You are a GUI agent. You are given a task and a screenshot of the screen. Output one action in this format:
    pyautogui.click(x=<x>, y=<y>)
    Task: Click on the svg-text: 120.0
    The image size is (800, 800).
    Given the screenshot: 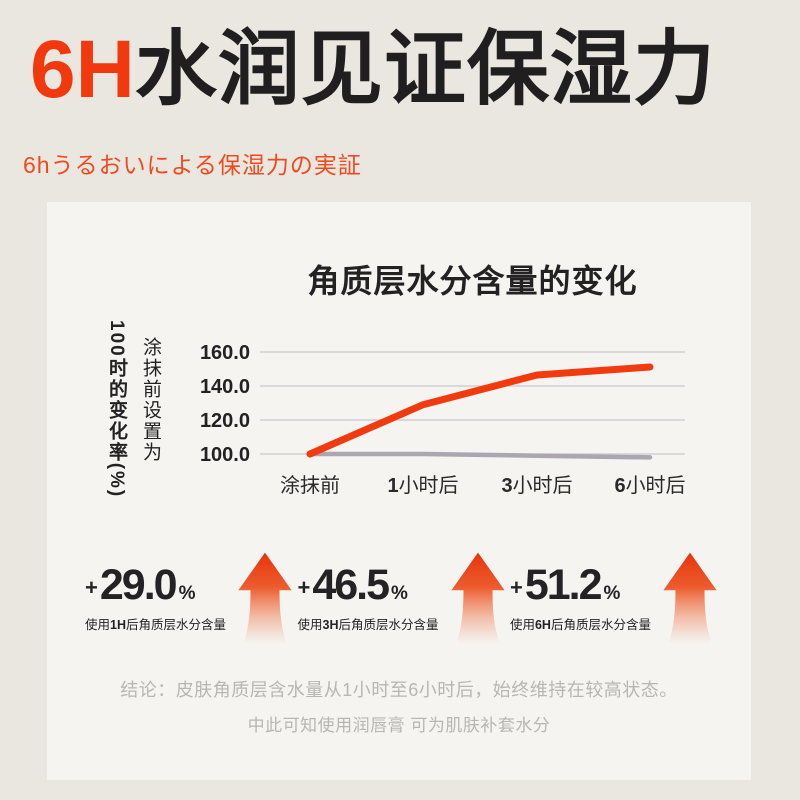 What is the action you would take?
    pyautogui.click(x=225, y=421)
    